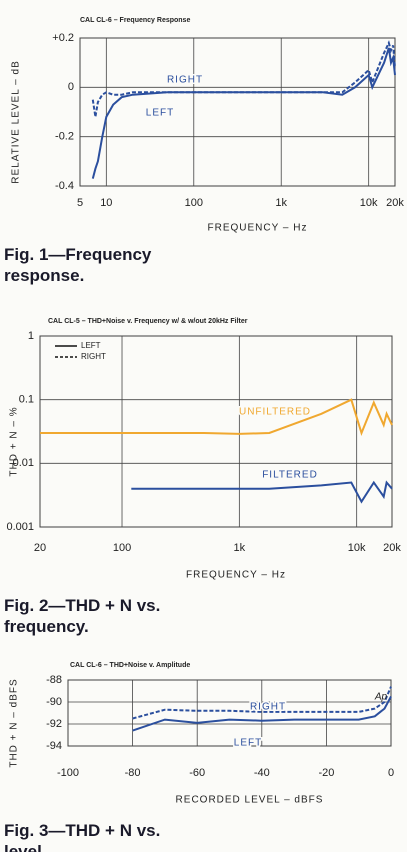  What do you see at coordinates (82, 616) in the screenshot?
I see `figure-caption: Fig. 2—THD + N vs. frequency.` at bounding box center [82, 616].